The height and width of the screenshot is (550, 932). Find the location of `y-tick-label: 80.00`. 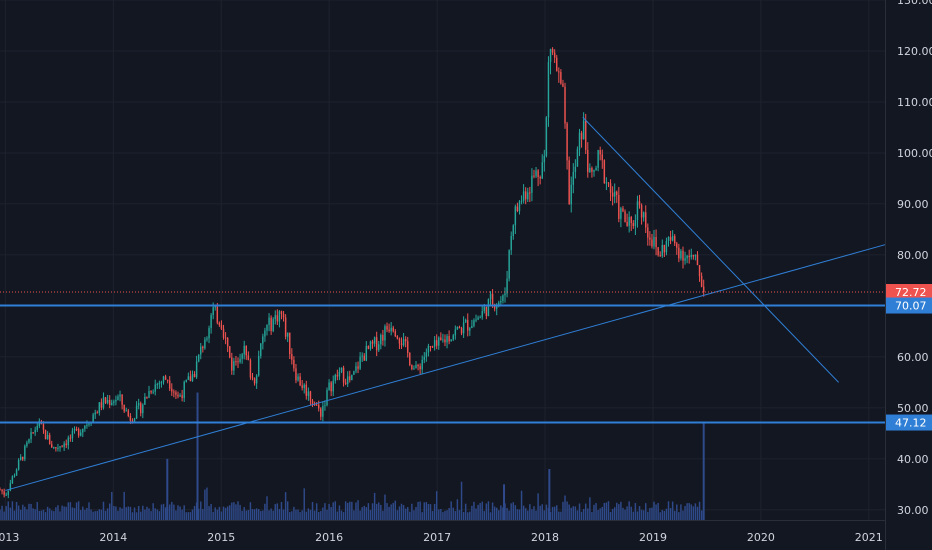

y-tick-label: 80.00 is located at coordinates (913, 255).